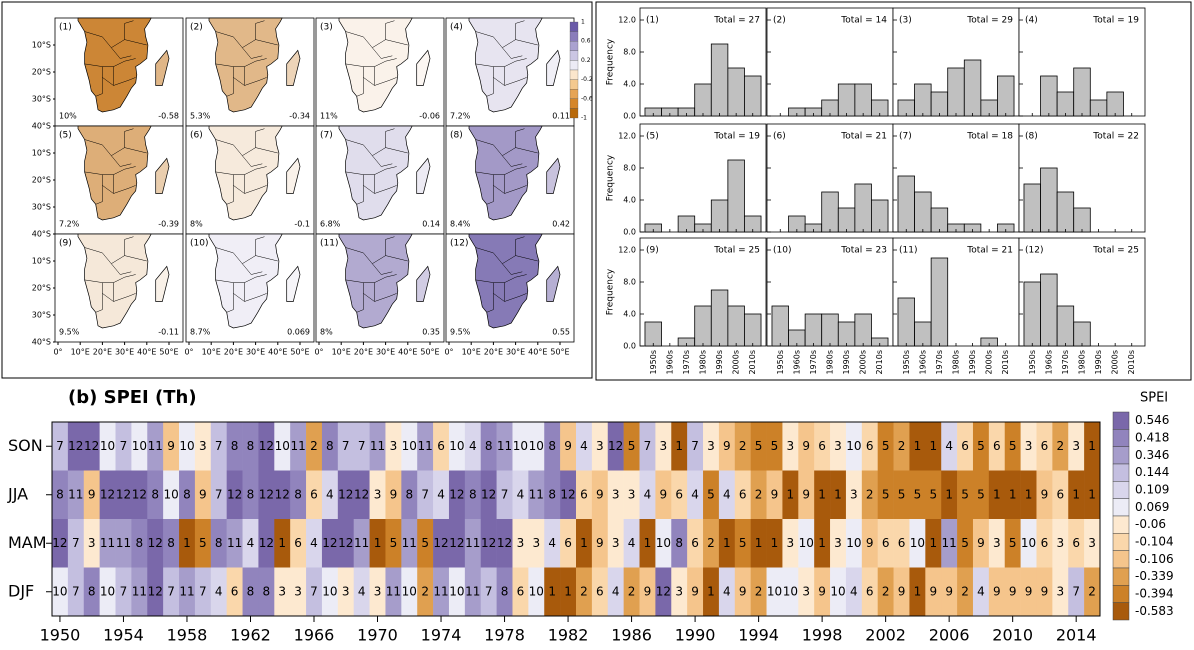 This screenshot has height=650, width=1194. I want to click on cell-label: 12, so click(345, 543).